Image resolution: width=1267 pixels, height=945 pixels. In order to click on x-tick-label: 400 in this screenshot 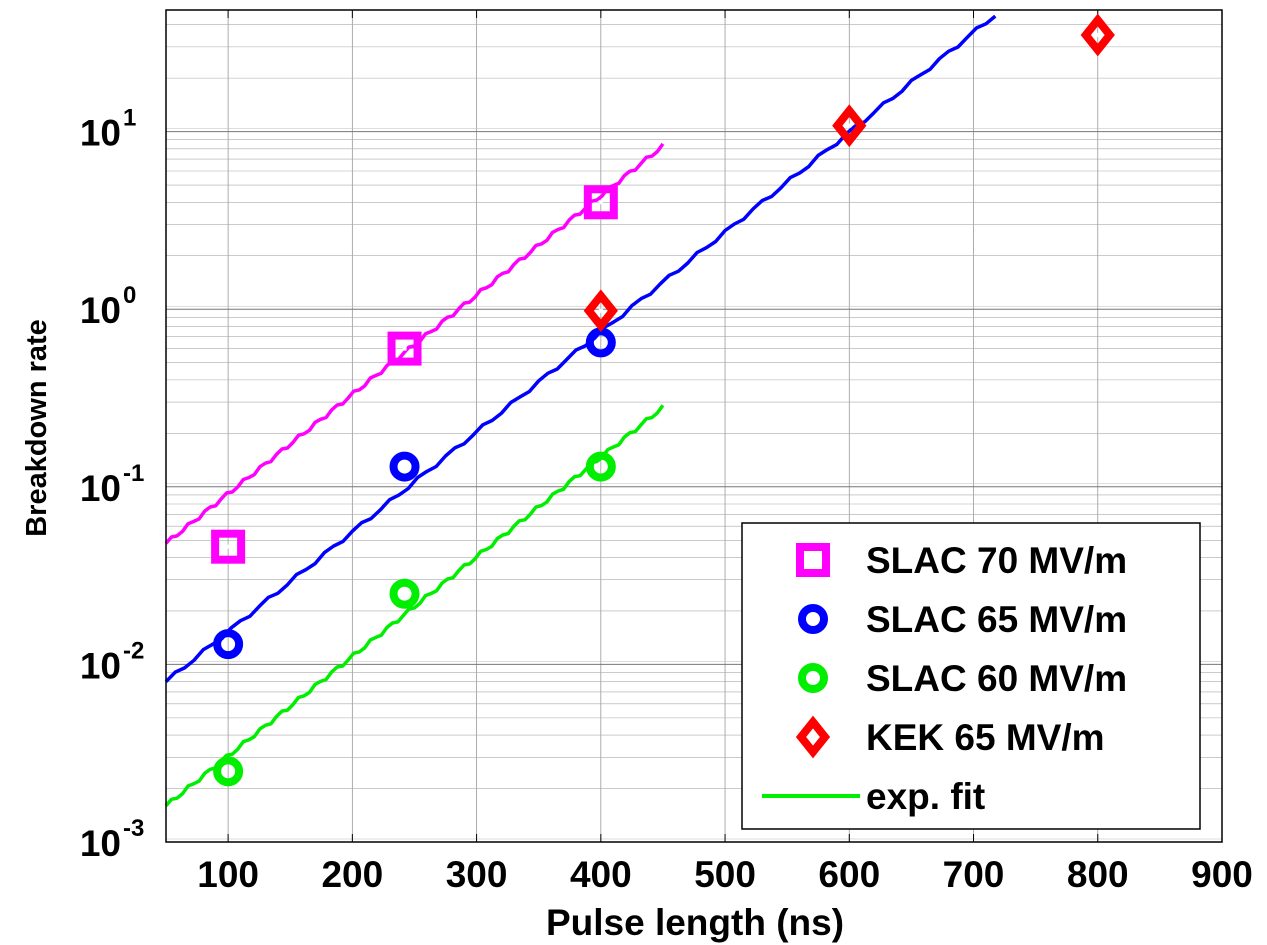, I will do `click(601, 874)`.